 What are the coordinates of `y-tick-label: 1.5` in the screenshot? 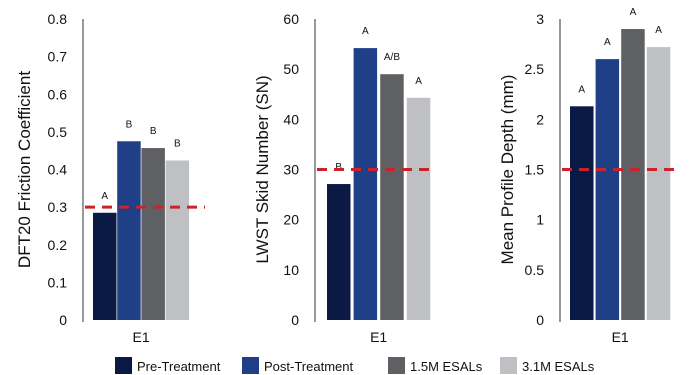 It's located at (535, 170).